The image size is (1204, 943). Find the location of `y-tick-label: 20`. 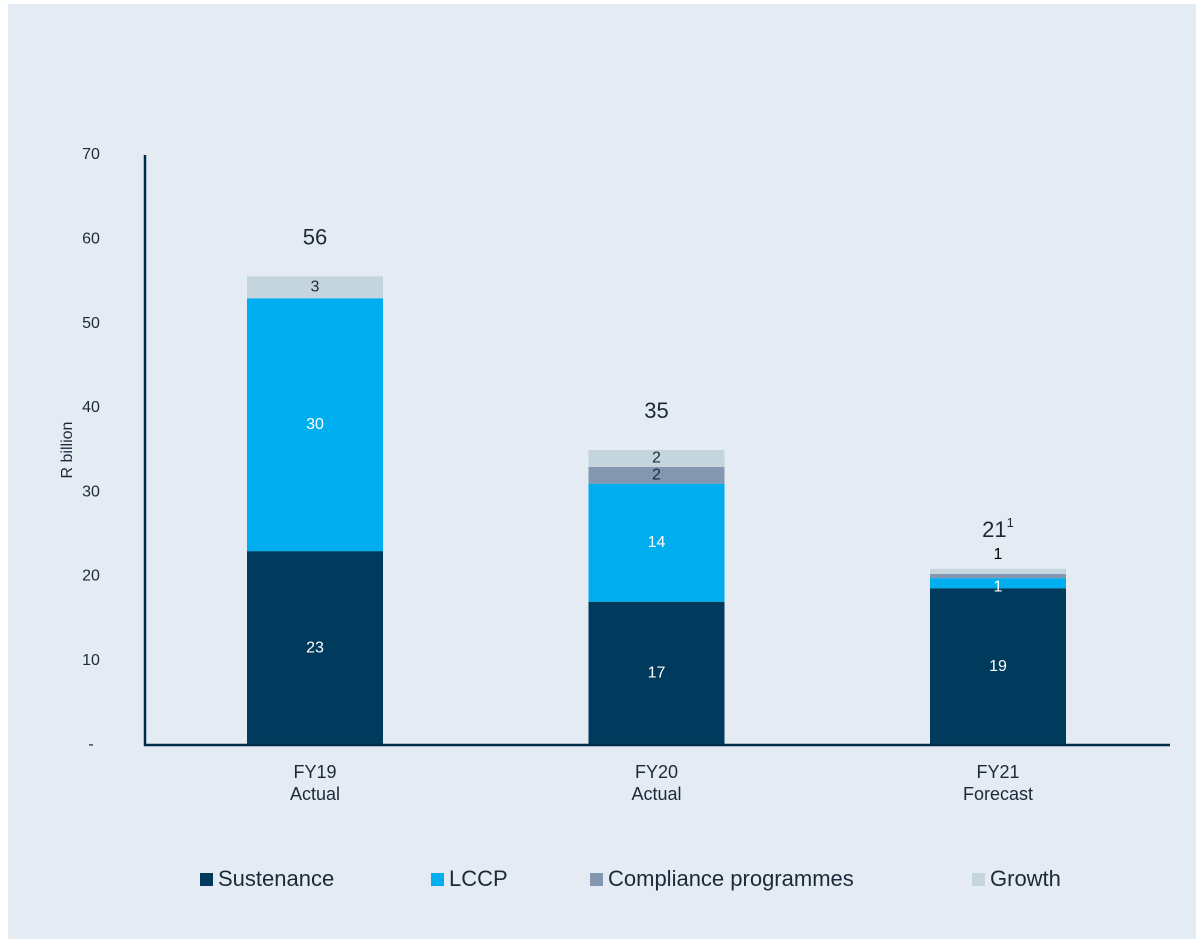

y-tick-label: 20 is located at coordinates (91, 576).